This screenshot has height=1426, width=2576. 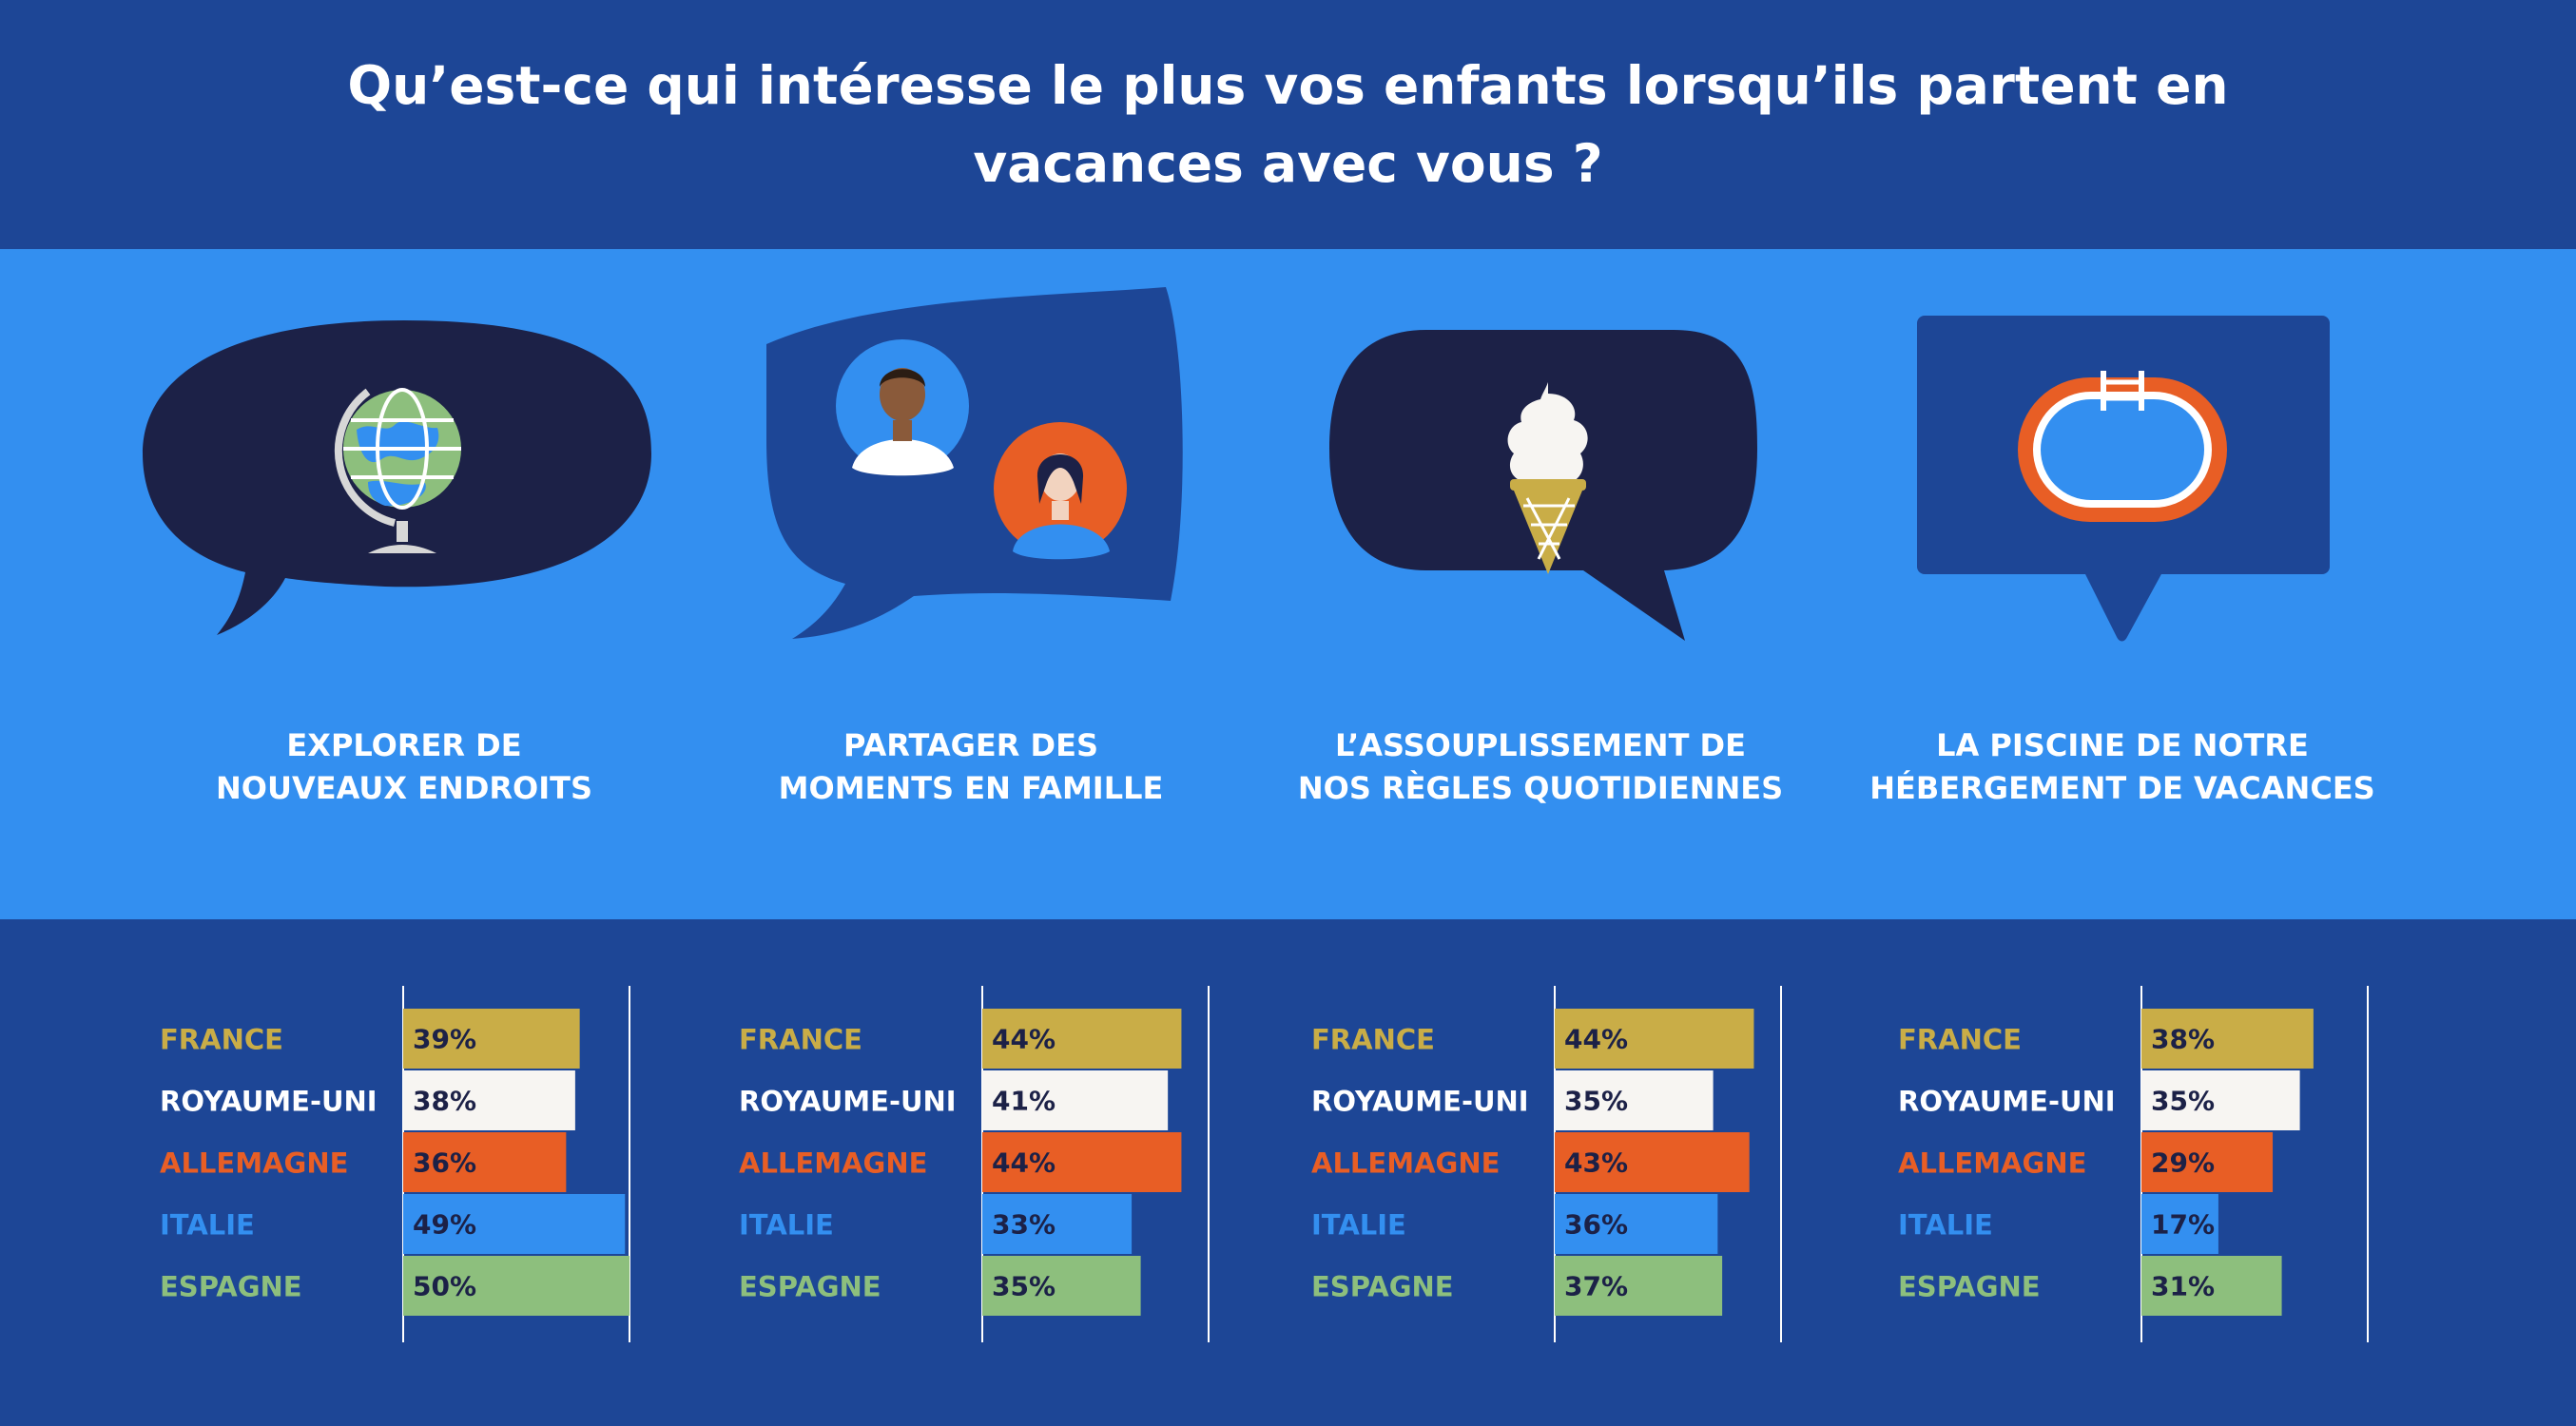 What do you see at coordinates (981, 449) in the screenshot?
I see `family-icon` at bounding box center [981, 449].